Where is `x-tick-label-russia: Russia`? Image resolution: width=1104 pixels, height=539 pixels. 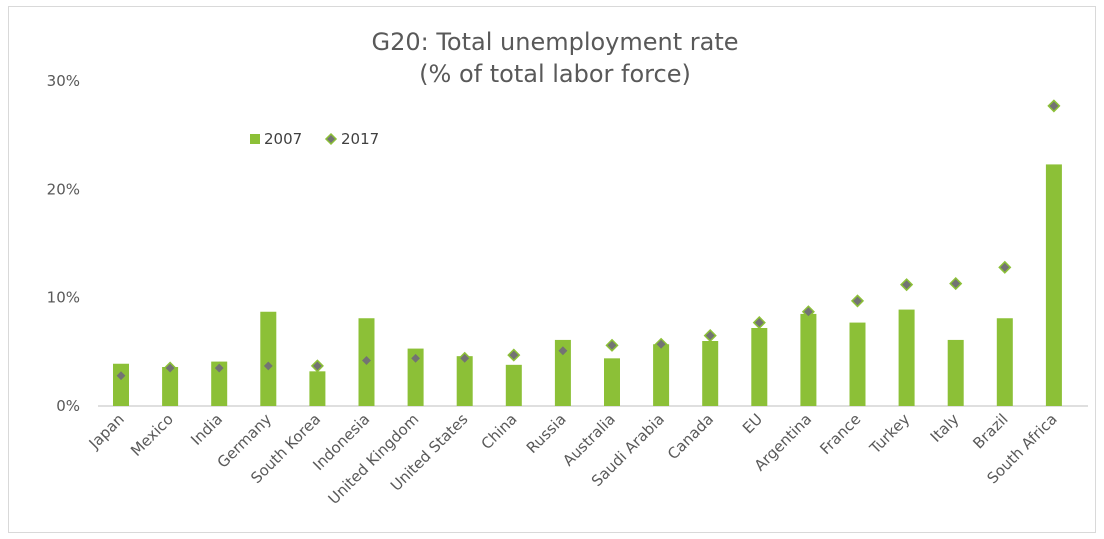
x-tick-label-russia: Russia is located at coordinates (546, 433).